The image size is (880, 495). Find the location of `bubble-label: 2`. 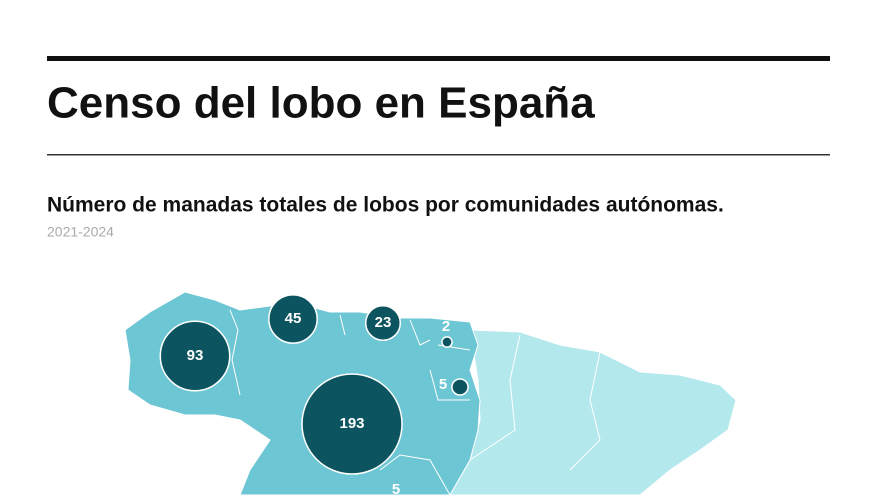

bubble-label: 2 is located at coordinates (446, 326).